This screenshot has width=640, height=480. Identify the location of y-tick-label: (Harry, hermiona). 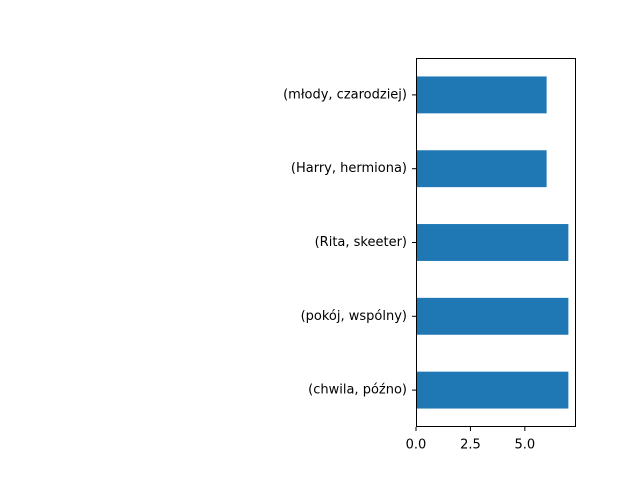
(349, 168).